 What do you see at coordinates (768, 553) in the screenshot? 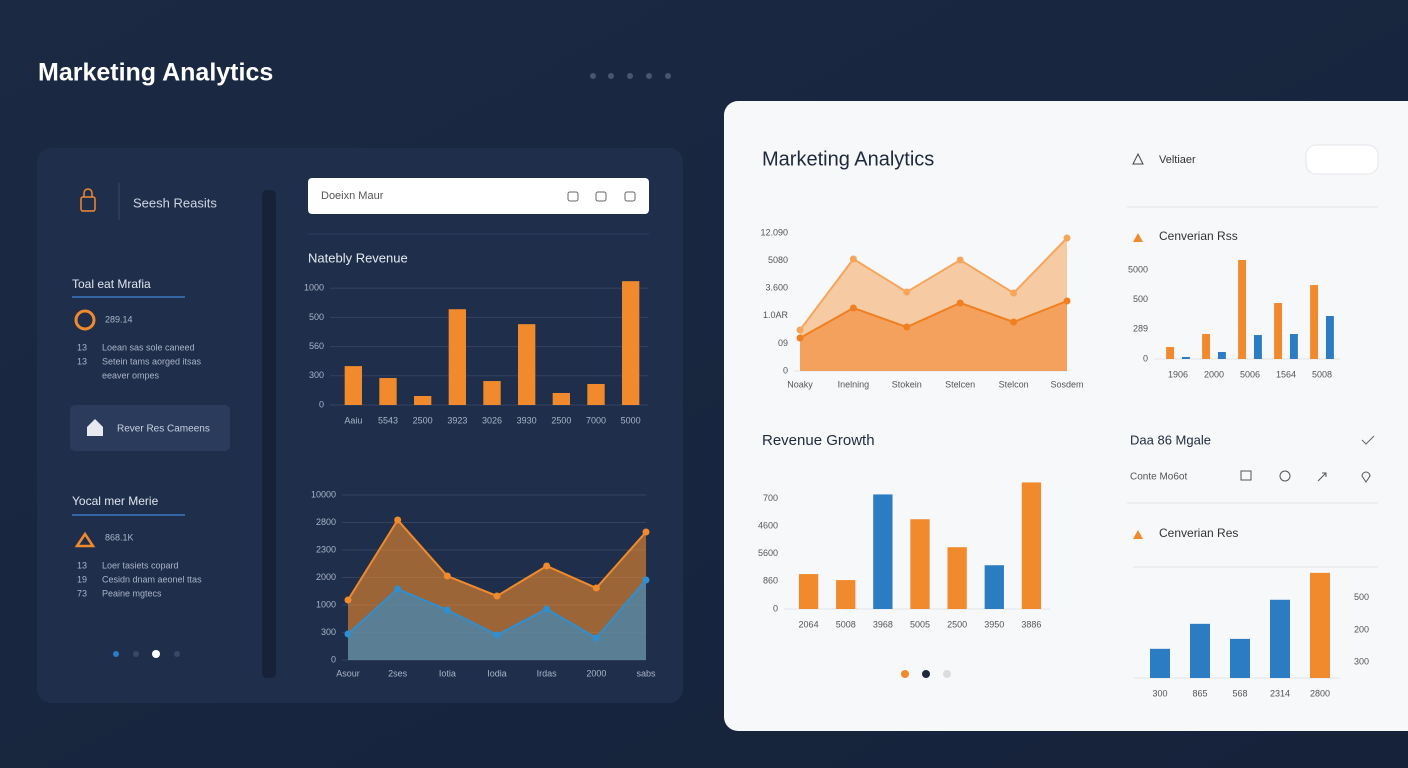
I see `y-tick-label: 5600` at bounding box center [768, 553].